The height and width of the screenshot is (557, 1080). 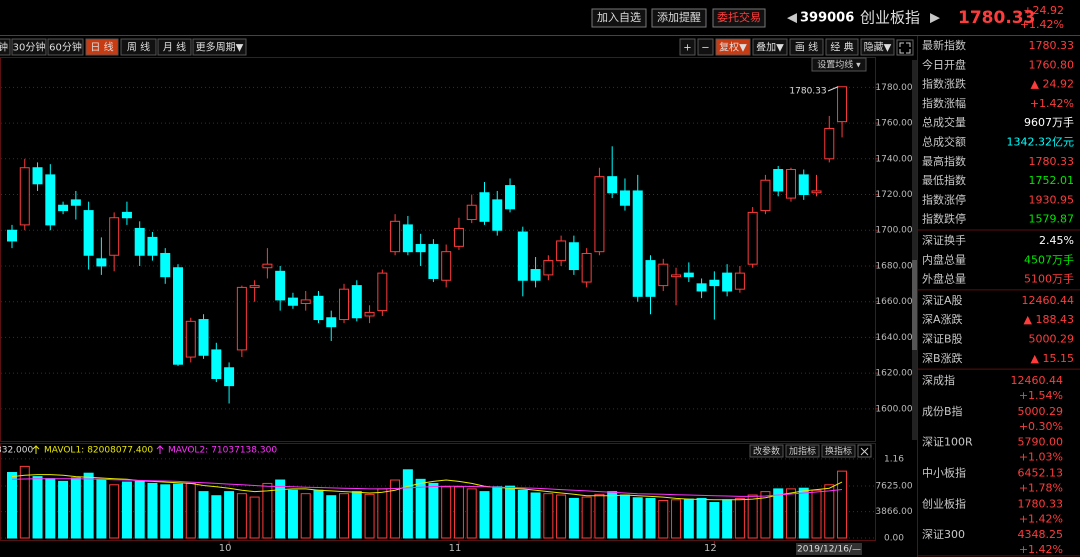 What do you see at coordinates (944, 45) in the screenshot?
I see `quote-label: 最新指数` at bounding box center [944, 45].